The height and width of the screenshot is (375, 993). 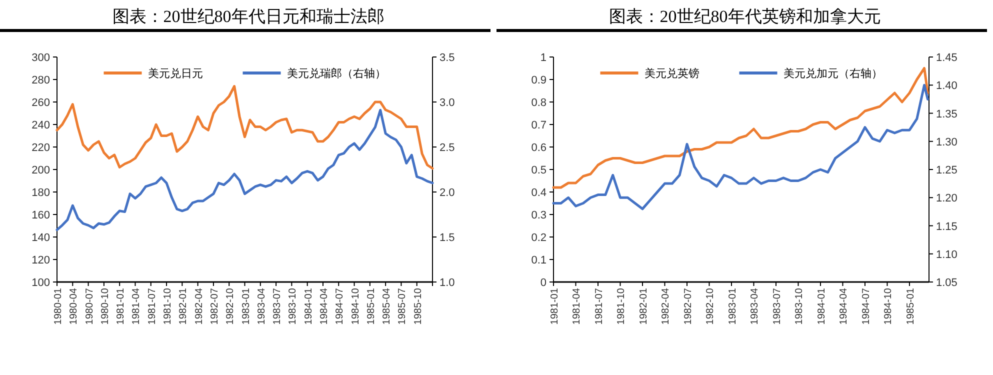 What do you see at coordinates (248, 16) in the screenshot?
I see `chart-title: 图表：20世纪80年代日元和瑞士法郎` at bounding box center [248, 16].